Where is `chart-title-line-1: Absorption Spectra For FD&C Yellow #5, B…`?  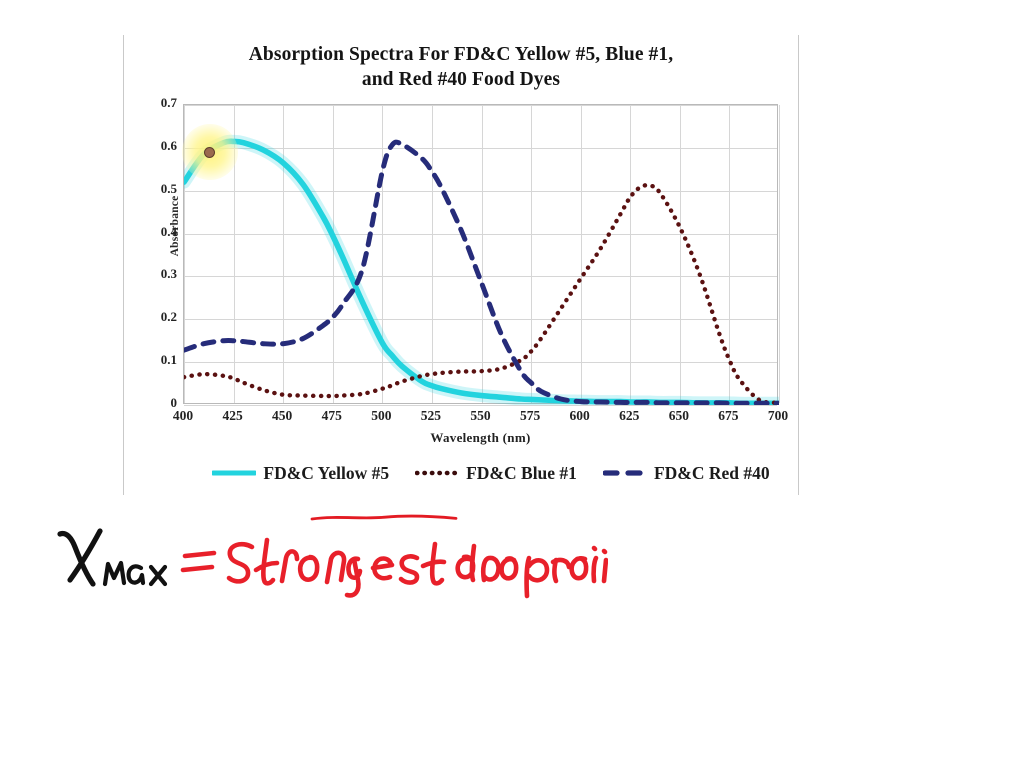 chart-title-line-1: Absorption Spectra For FD&C Yellow #5, B… is located at coordinates (461, 54).